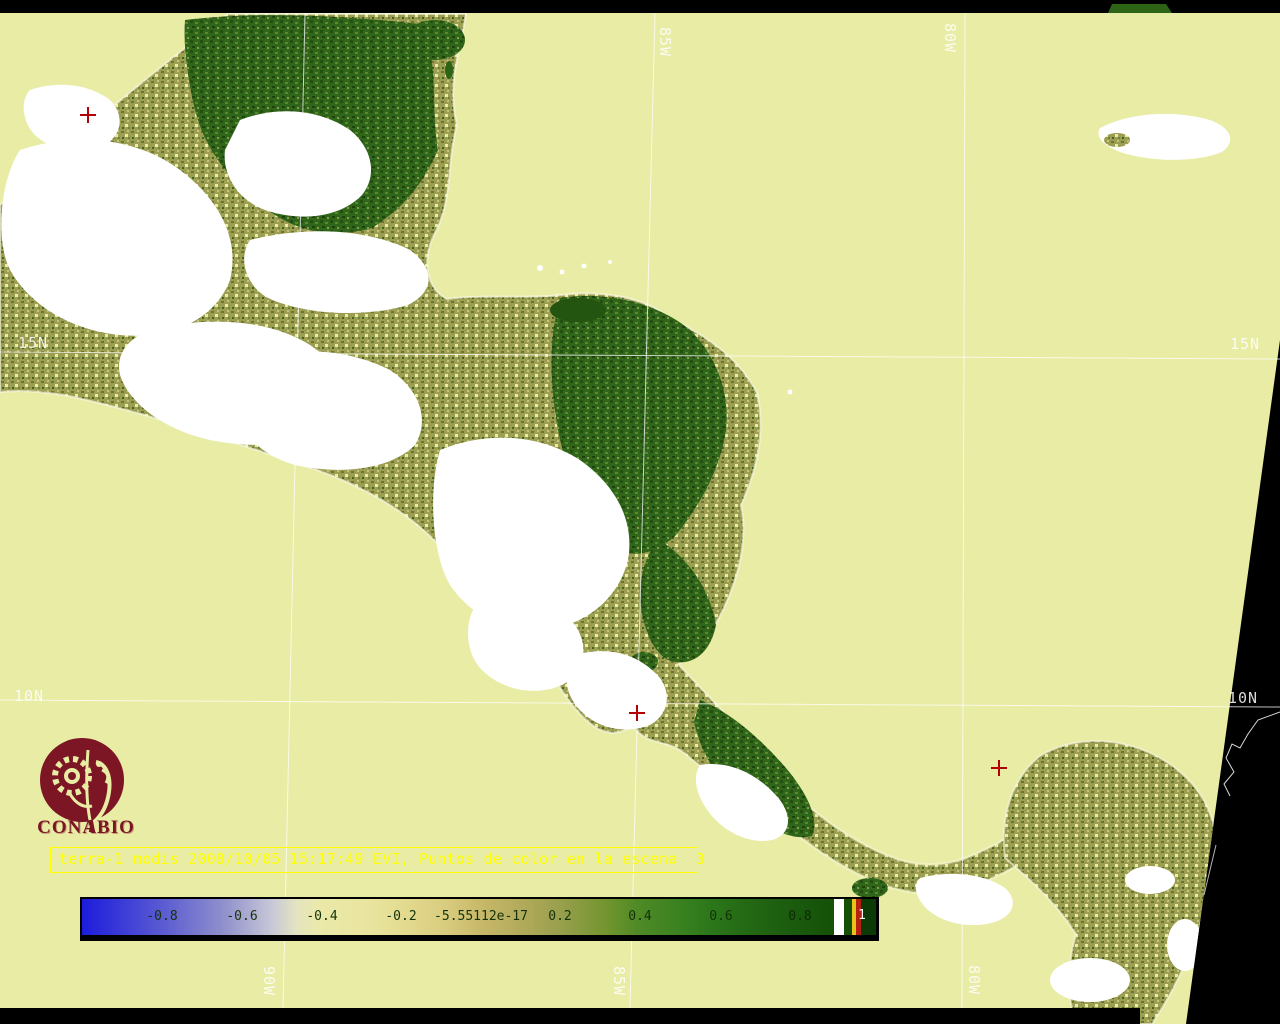  I want to click on meridian-label-90w-bottom: 90W, so click(269, 981).